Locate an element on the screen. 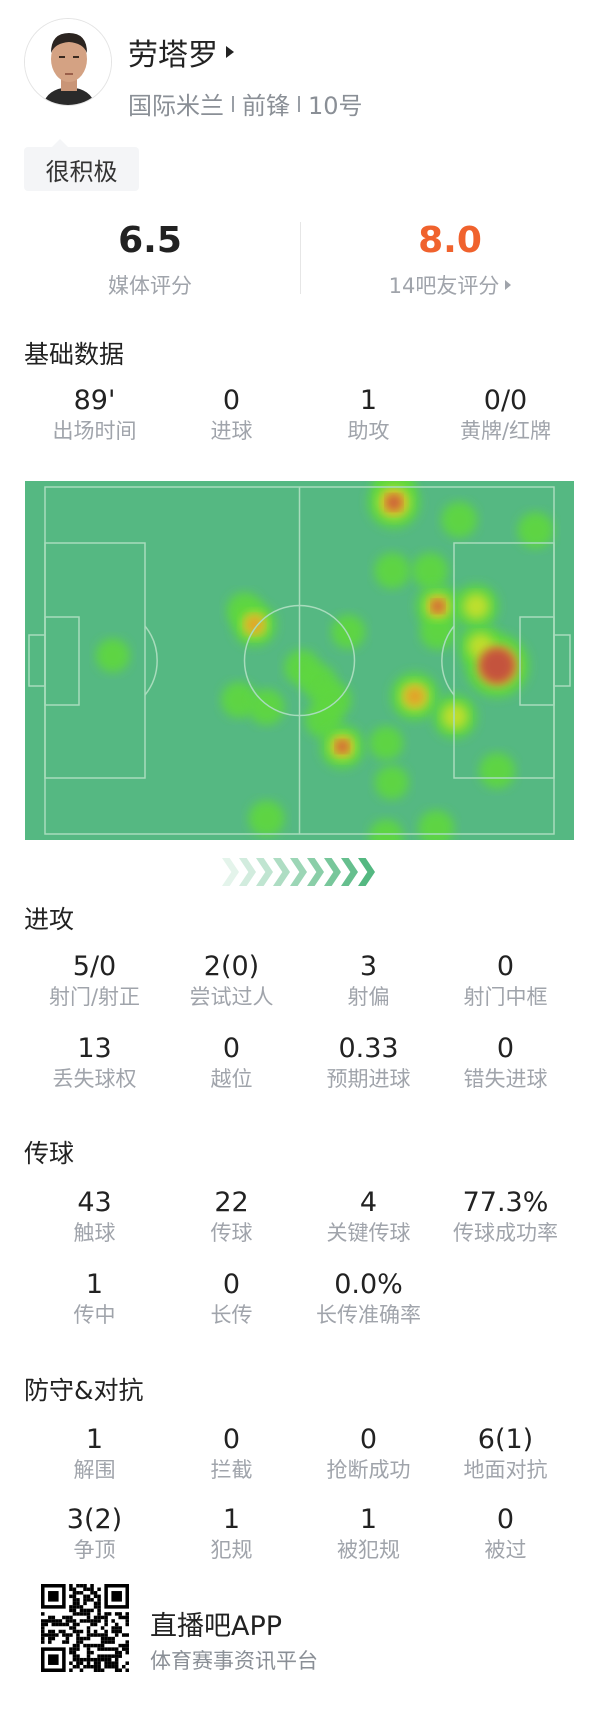 Image resolution: width=600 pixels, height=1712 pixels. player-photo is located at coordinates (68, 62).